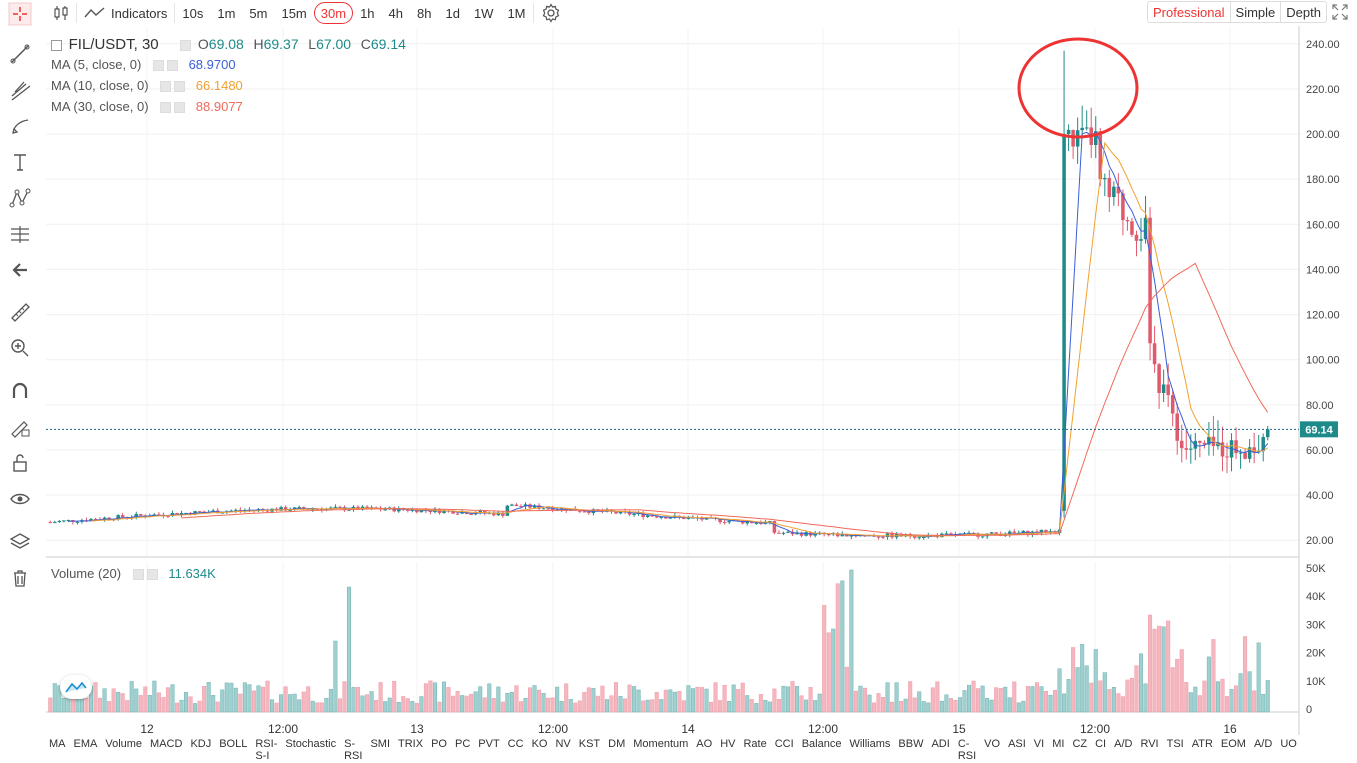  What do you see at coordinates (367, 13) in the screenshot?
I see `interval-1h: 1h` at bounding box center [367, 13].